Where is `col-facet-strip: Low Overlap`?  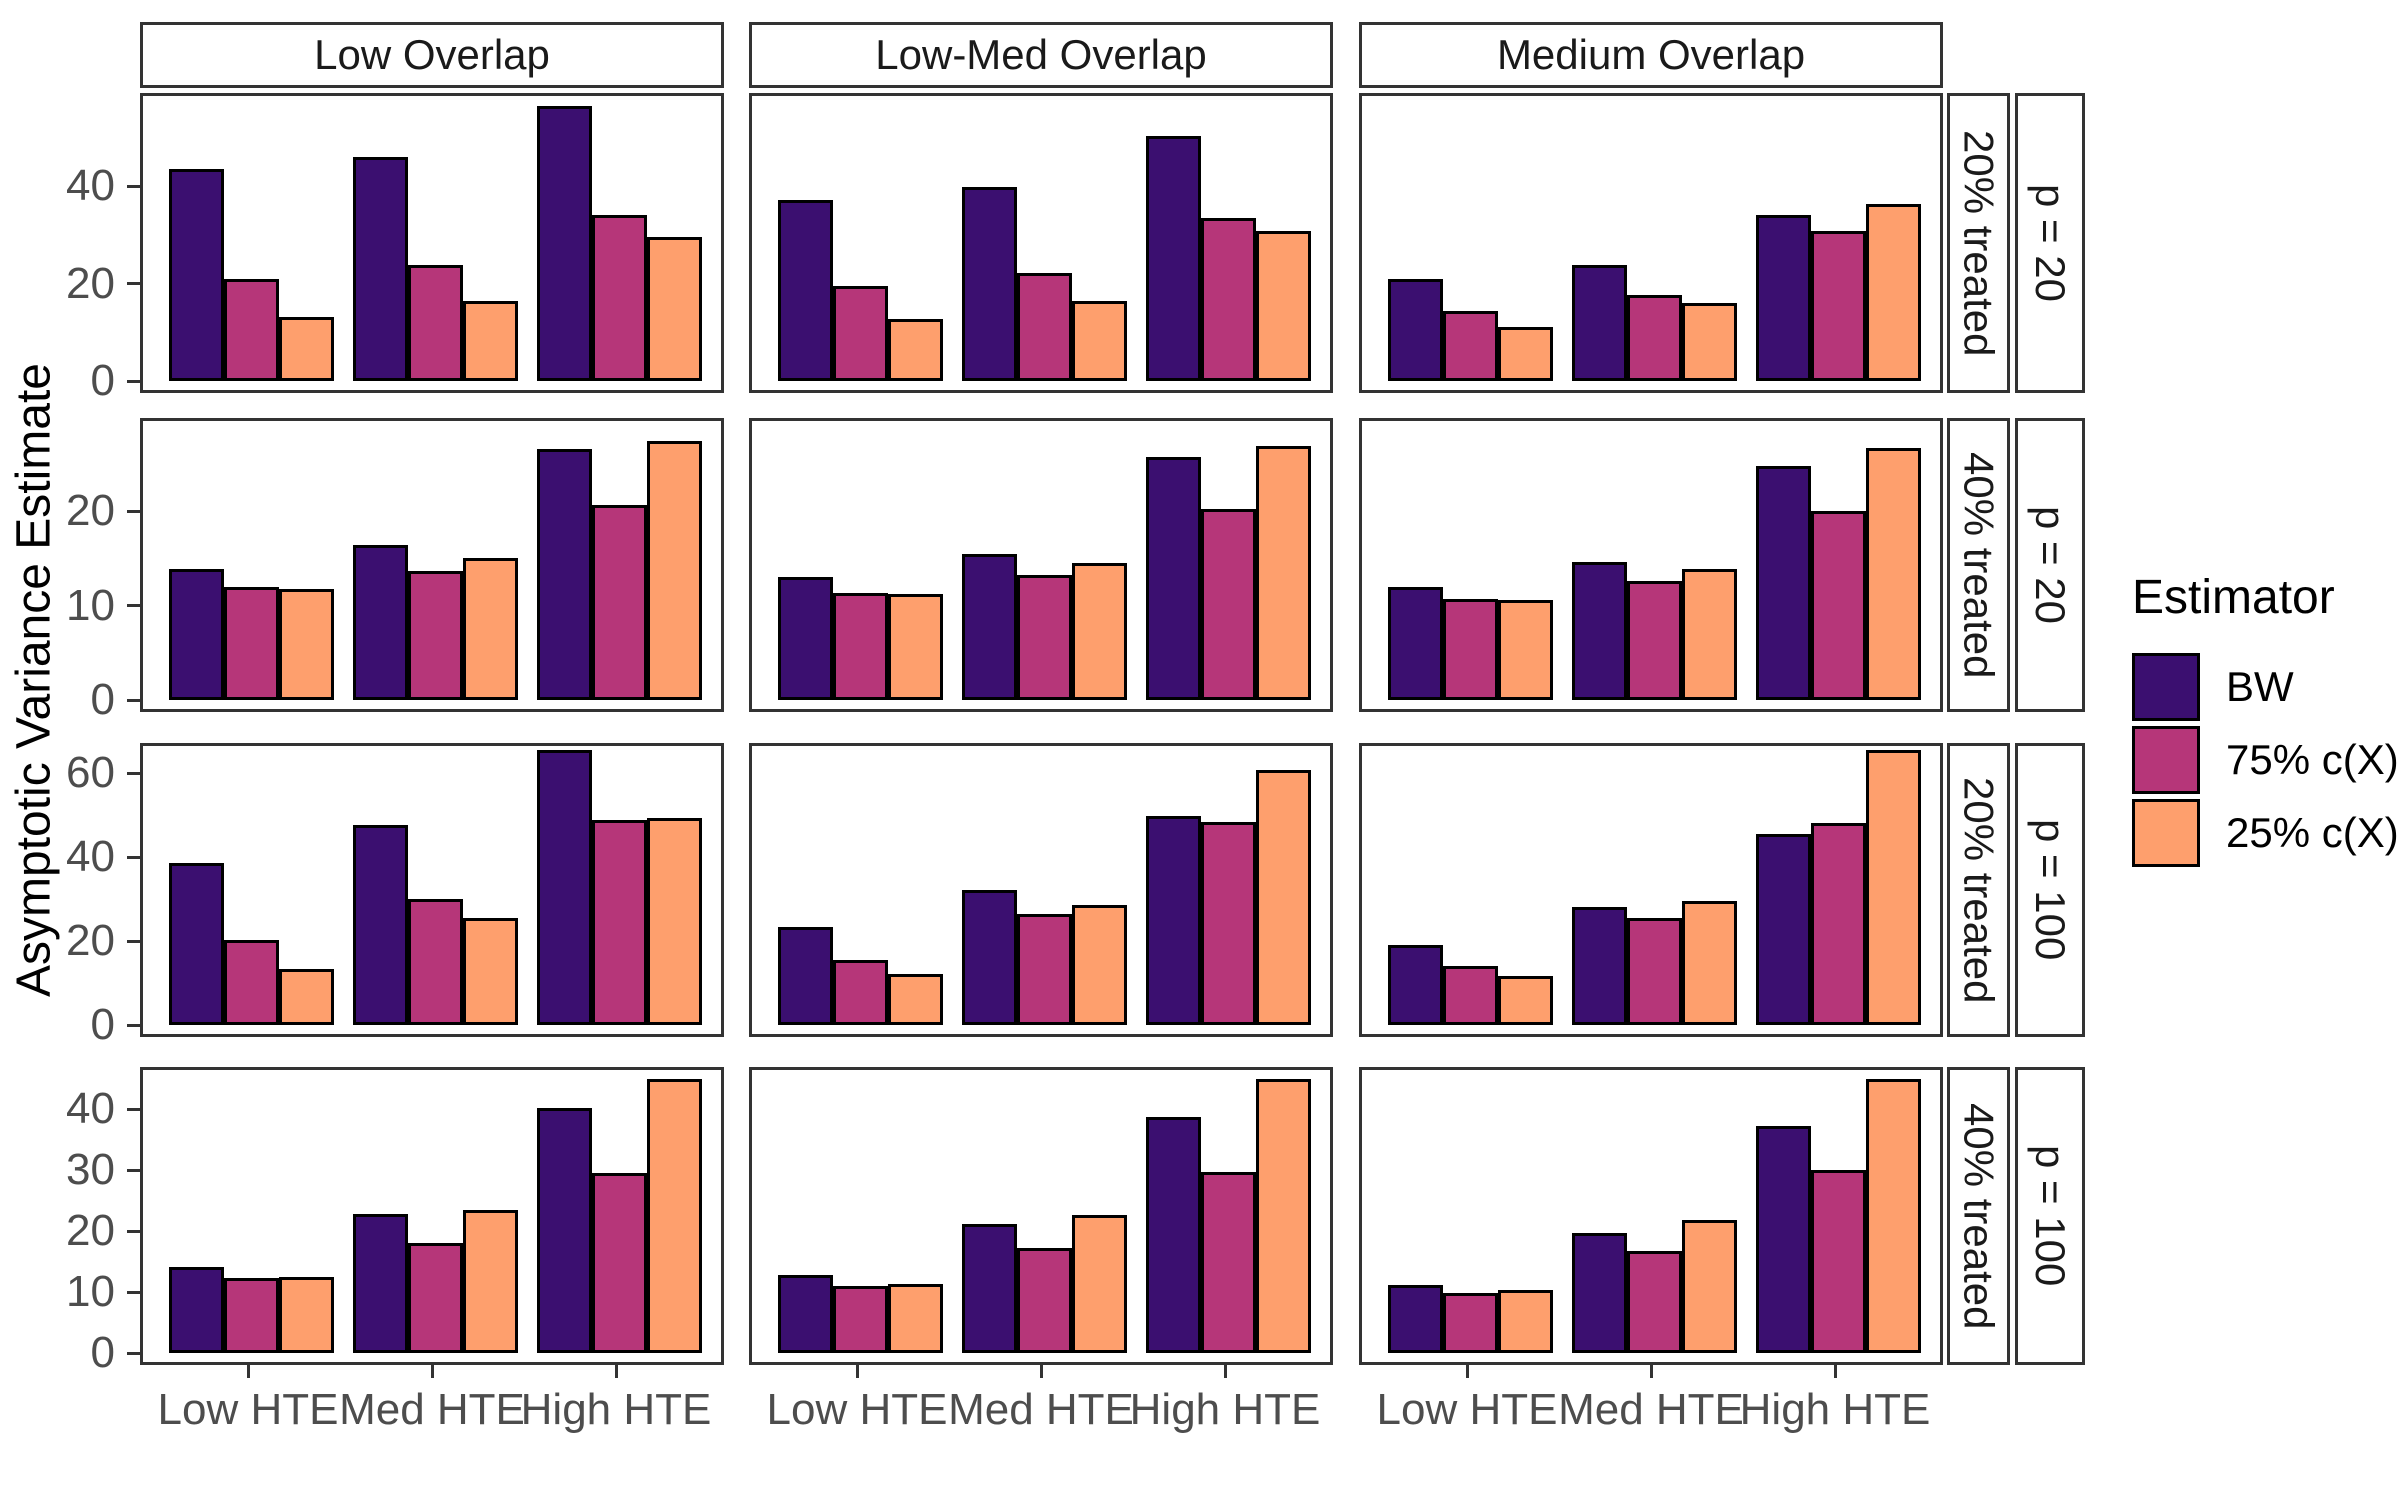 col-facet-strip: Low Overlap is located at coordinates (432, 55).